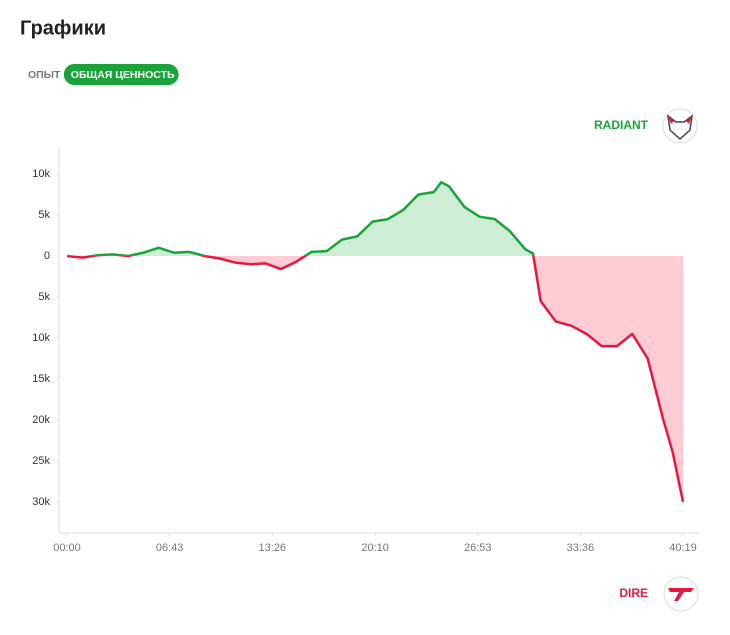 This screenshot has width=730, height=635. Describe the element at coordinates (680, 126) in the screenshot. I see `radiant-logo` at that location.